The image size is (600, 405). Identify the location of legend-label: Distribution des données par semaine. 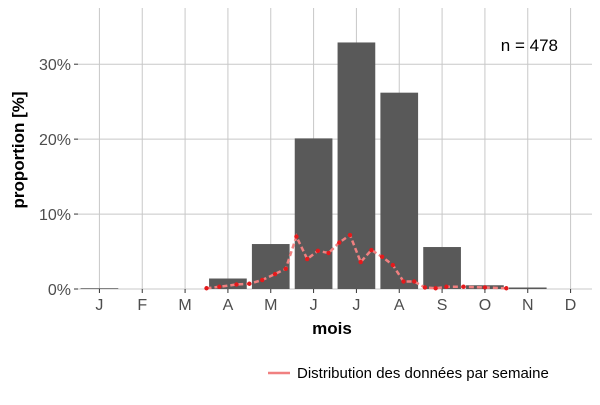
(423, 373).